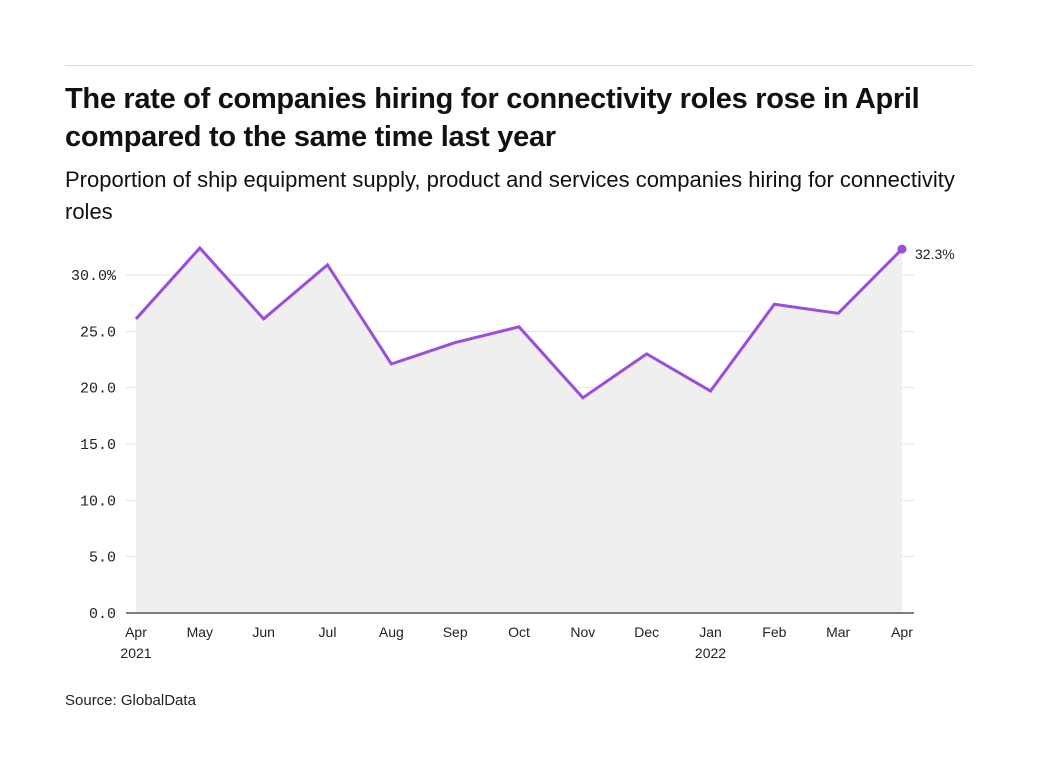  Describe the element at coordinates (710, 632) in the screenshot. I see `x-tick-label: Jan` at that location.